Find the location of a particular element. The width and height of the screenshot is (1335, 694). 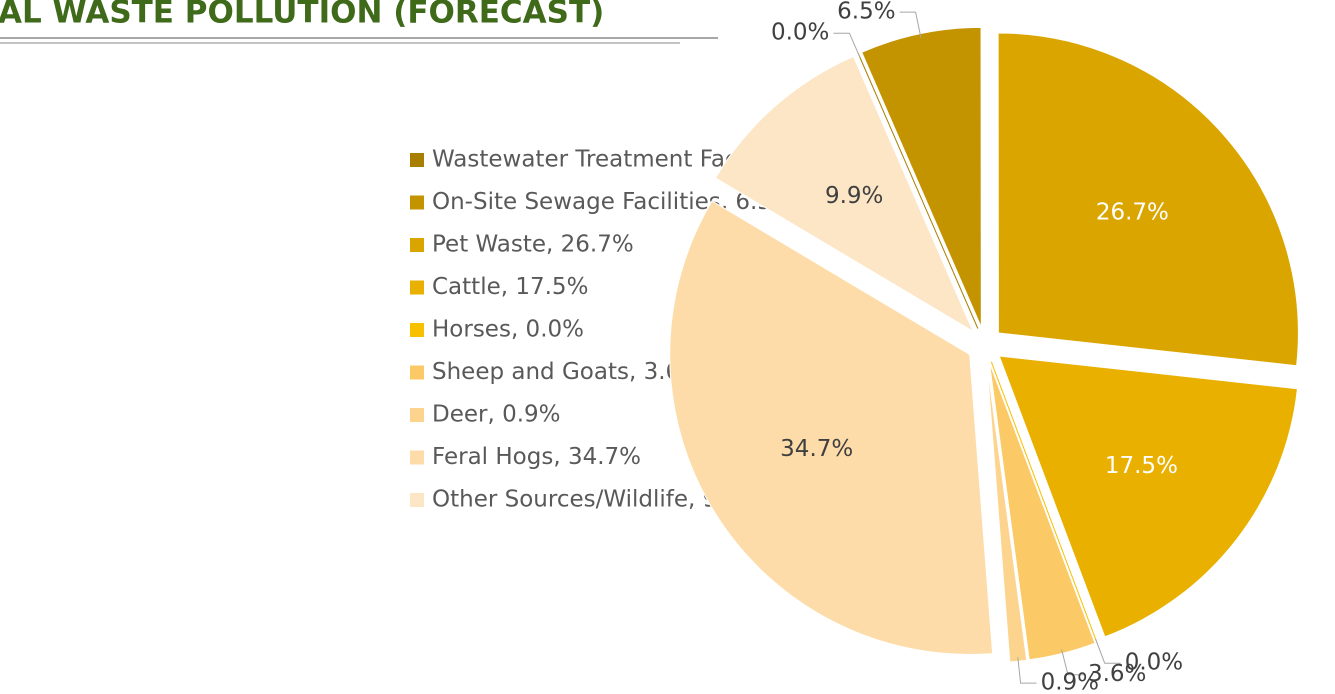

data-label: 26.7% is located at coordinates (1132, 212).